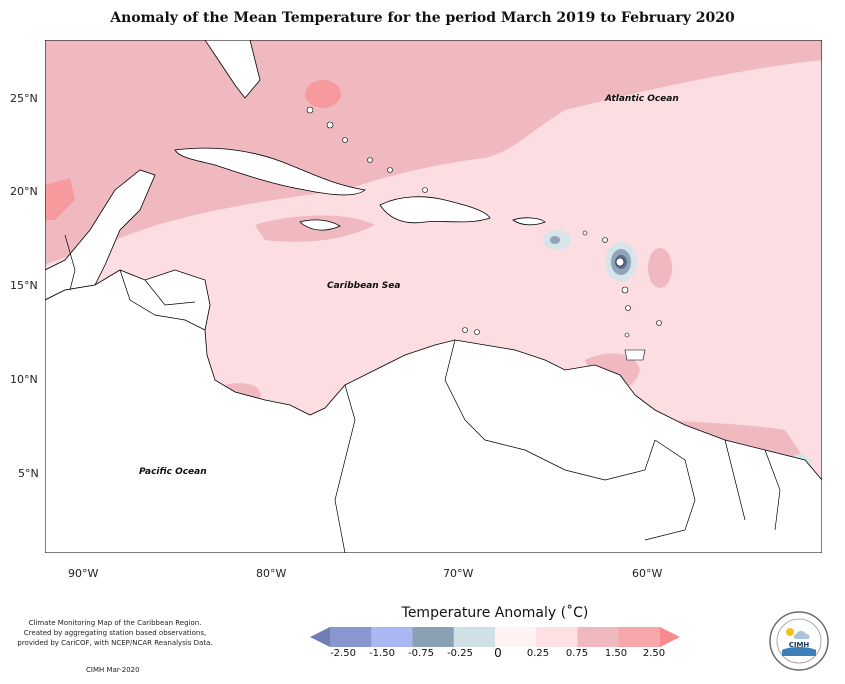 This screenshot has height=684, width=845. I want to click on border-e, so click(670, 490).